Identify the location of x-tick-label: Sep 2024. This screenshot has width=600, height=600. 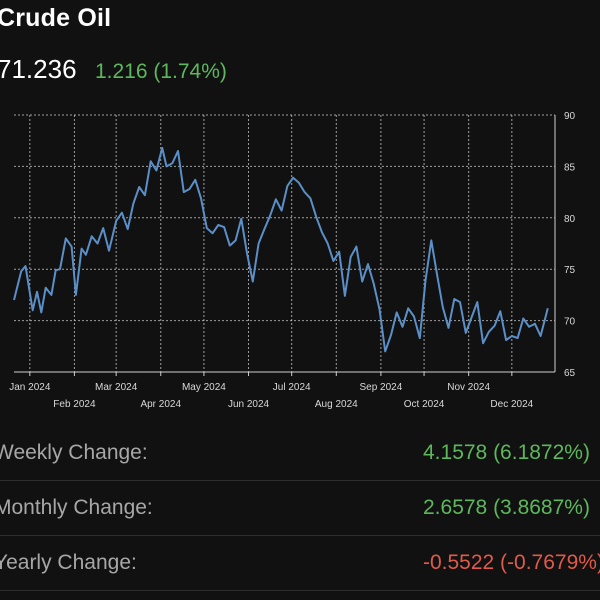
(380, 387).